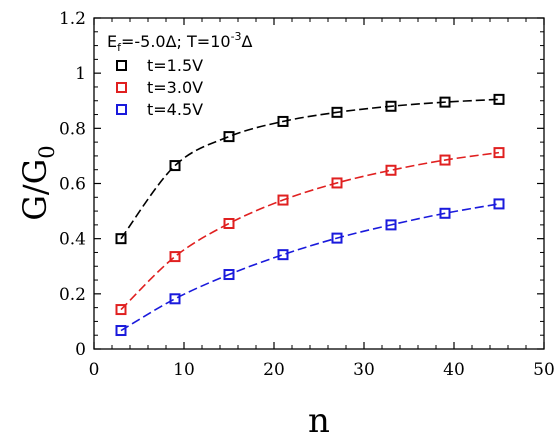 This screenshot has height=439, width=555. I want to click on y-tick-label: 1, so click(80, 74).